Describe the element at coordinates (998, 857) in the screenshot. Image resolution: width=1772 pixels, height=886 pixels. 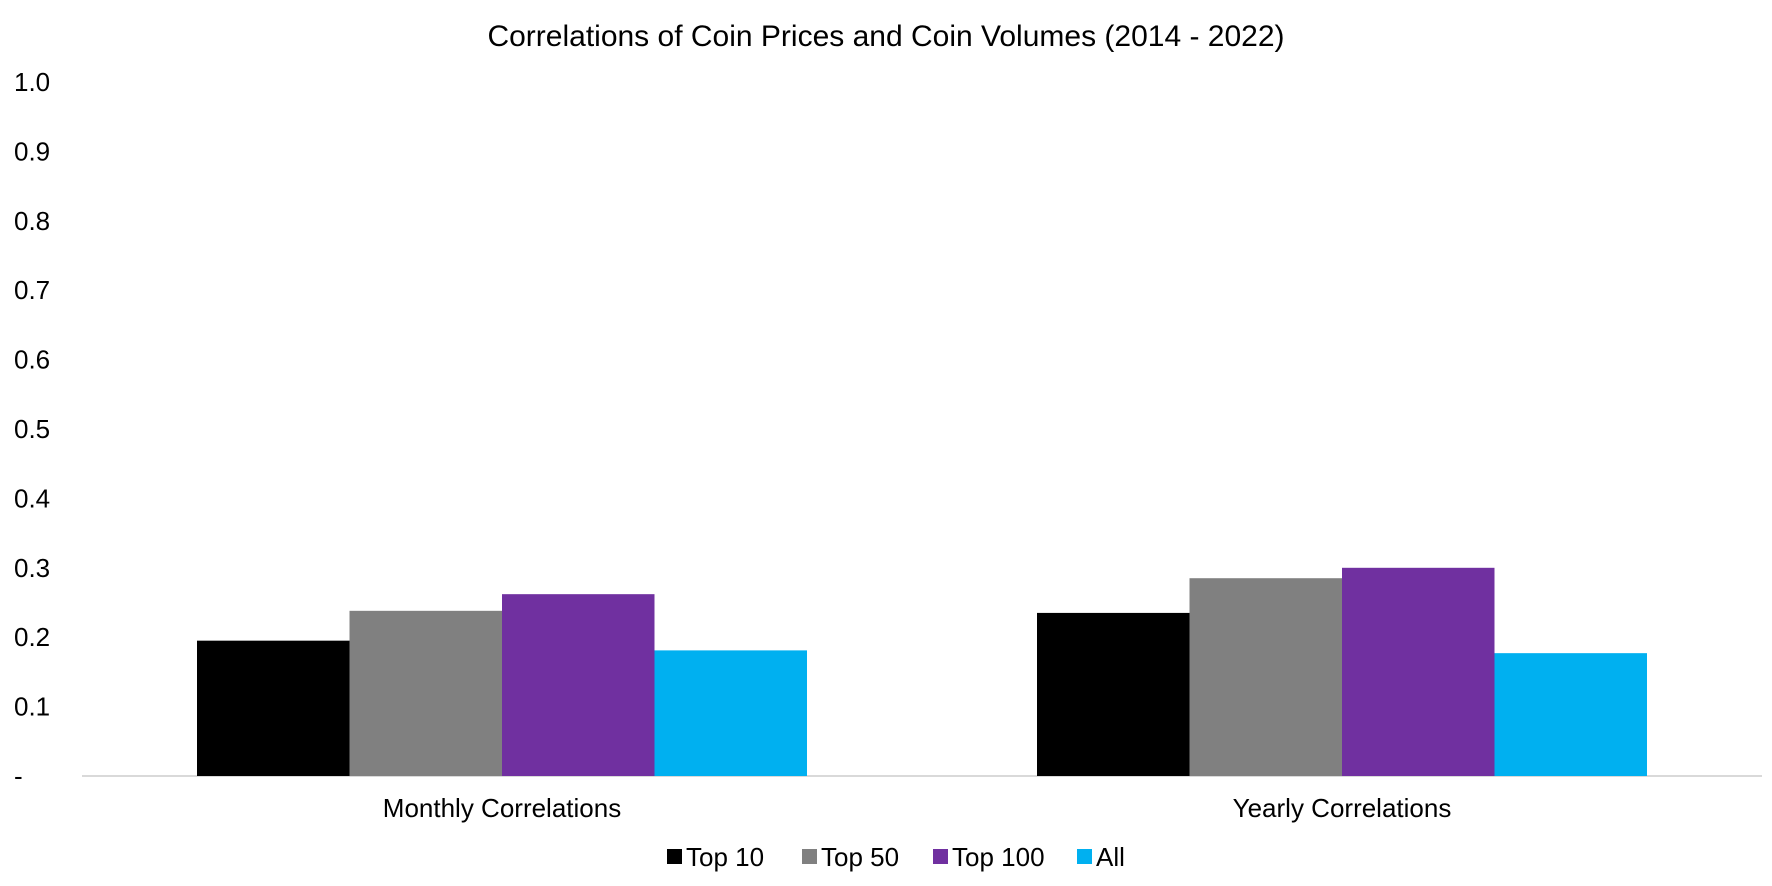
I see `legend-label: Top 100` at that location.